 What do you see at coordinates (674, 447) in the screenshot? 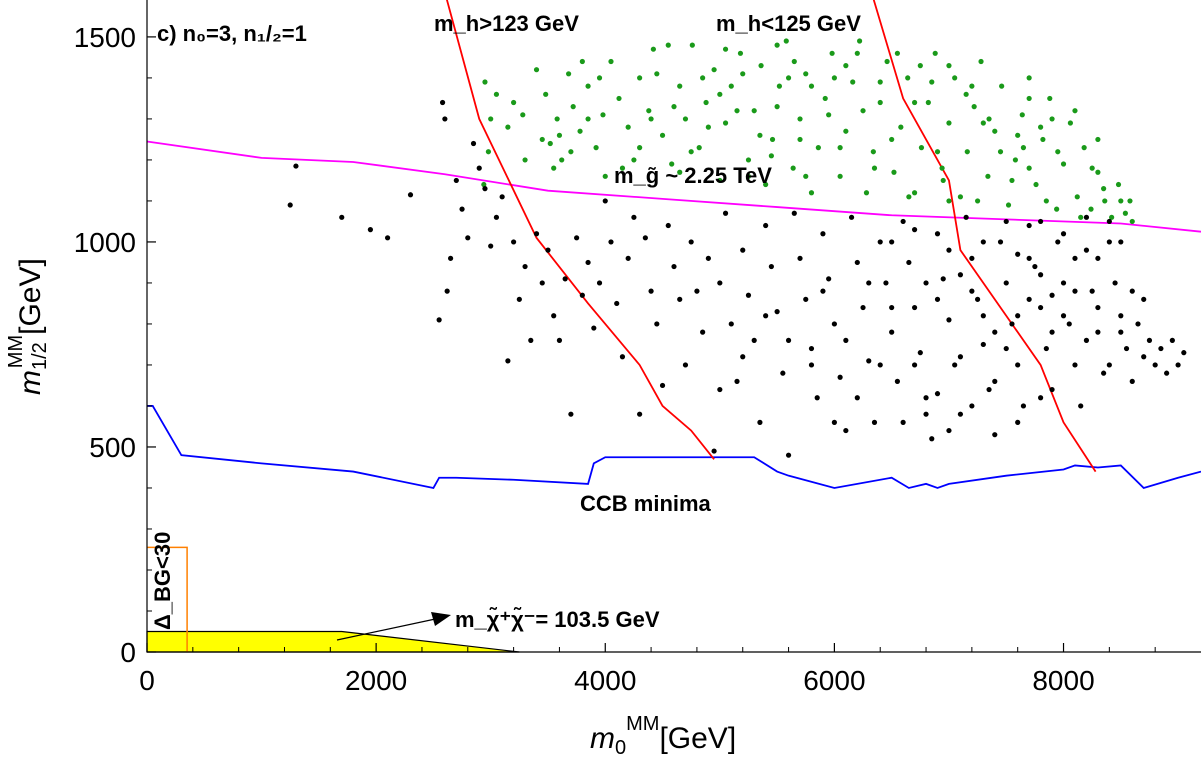
I see `ccb-minima-line` at bounding box center [674, 447].